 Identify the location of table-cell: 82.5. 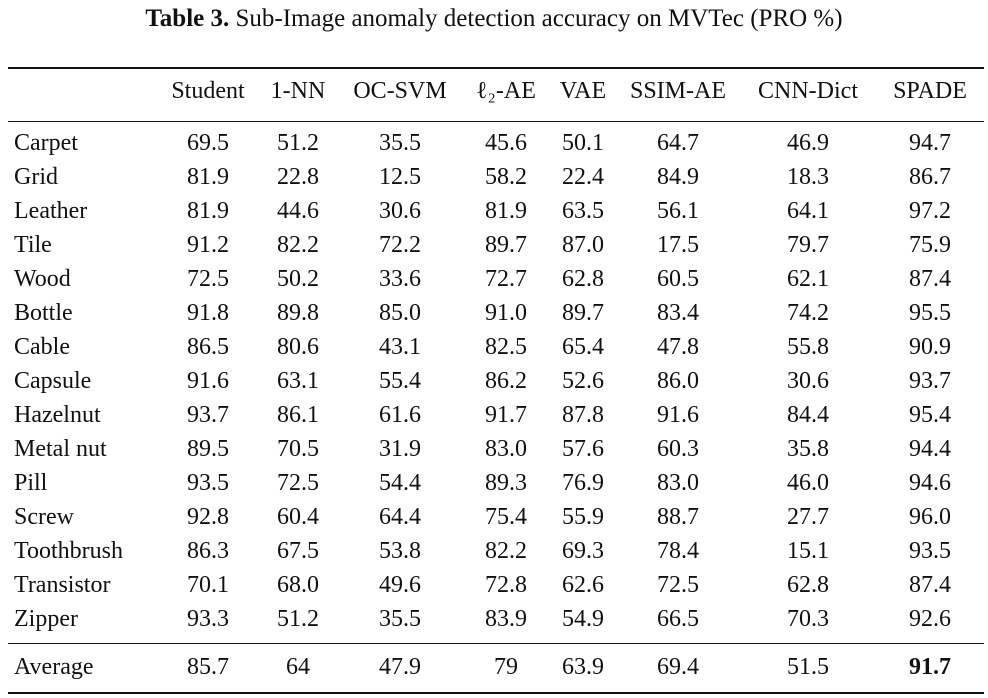
(506, 346).